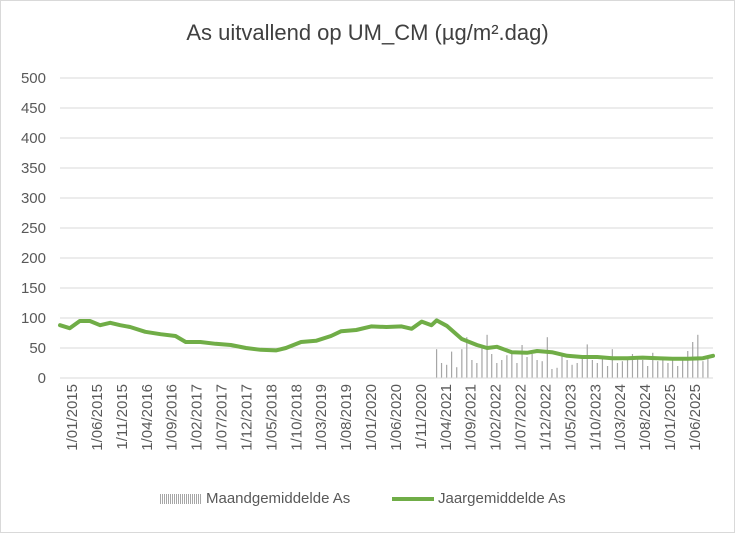 The width and height of the screenshot is (735, 533). I want to click on y-tick-label: 0, so click(42, 378).